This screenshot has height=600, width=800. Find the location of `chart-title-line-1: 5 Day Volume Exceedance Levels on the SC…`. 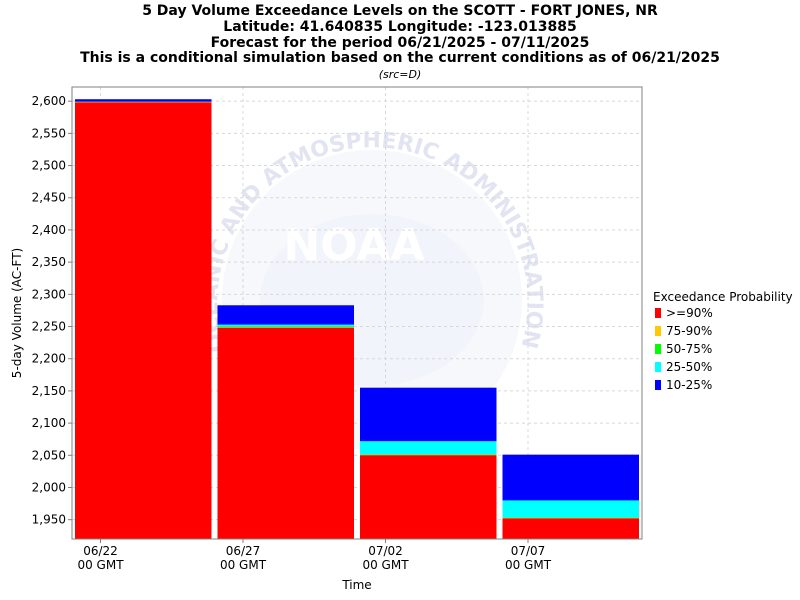

chart-title-line-1: 5 Day Volume Exceedance Levels on the SC… is located at coordinates (400, 11).